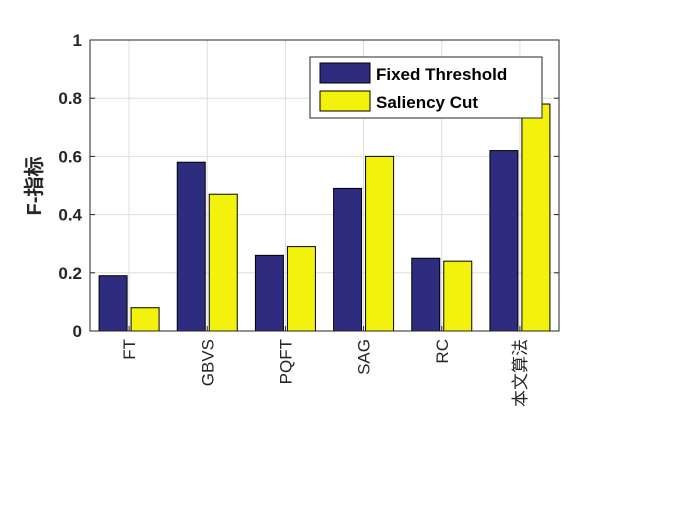 The width and height of the screenshot is (700, 530). What do you see at coordinates (520, 373) in the screenshot?
I see `x-tick-label: 本文算法` at bounding box center [520, 373].